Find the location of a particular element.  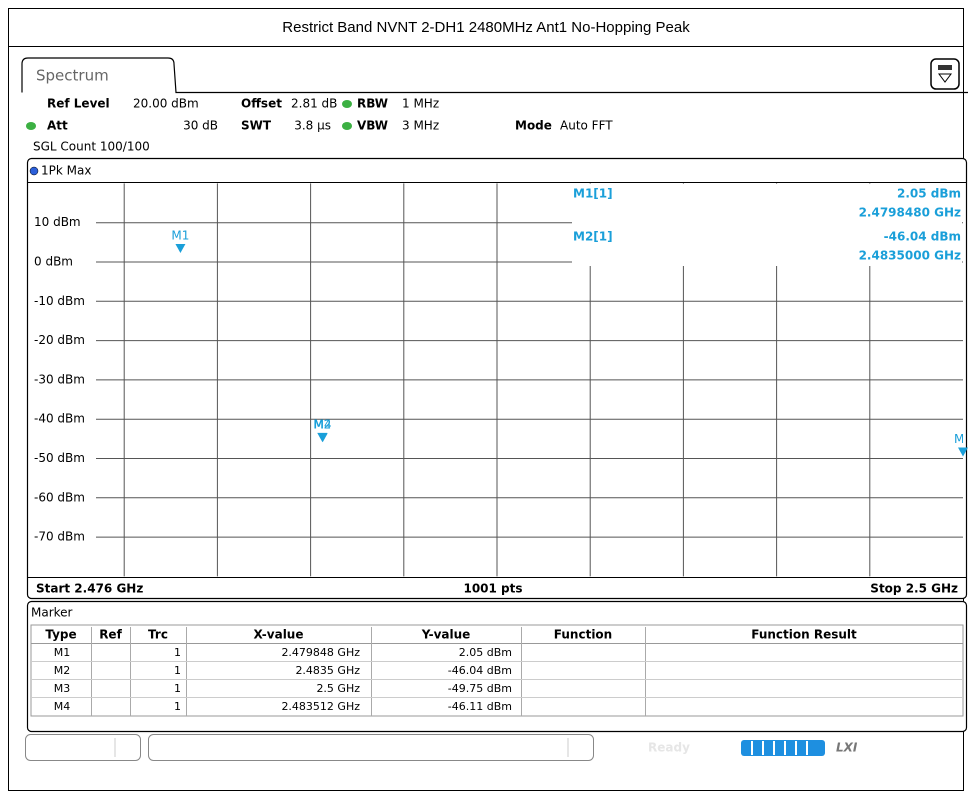

column-header: Ref is located at coordinates (110, 635).